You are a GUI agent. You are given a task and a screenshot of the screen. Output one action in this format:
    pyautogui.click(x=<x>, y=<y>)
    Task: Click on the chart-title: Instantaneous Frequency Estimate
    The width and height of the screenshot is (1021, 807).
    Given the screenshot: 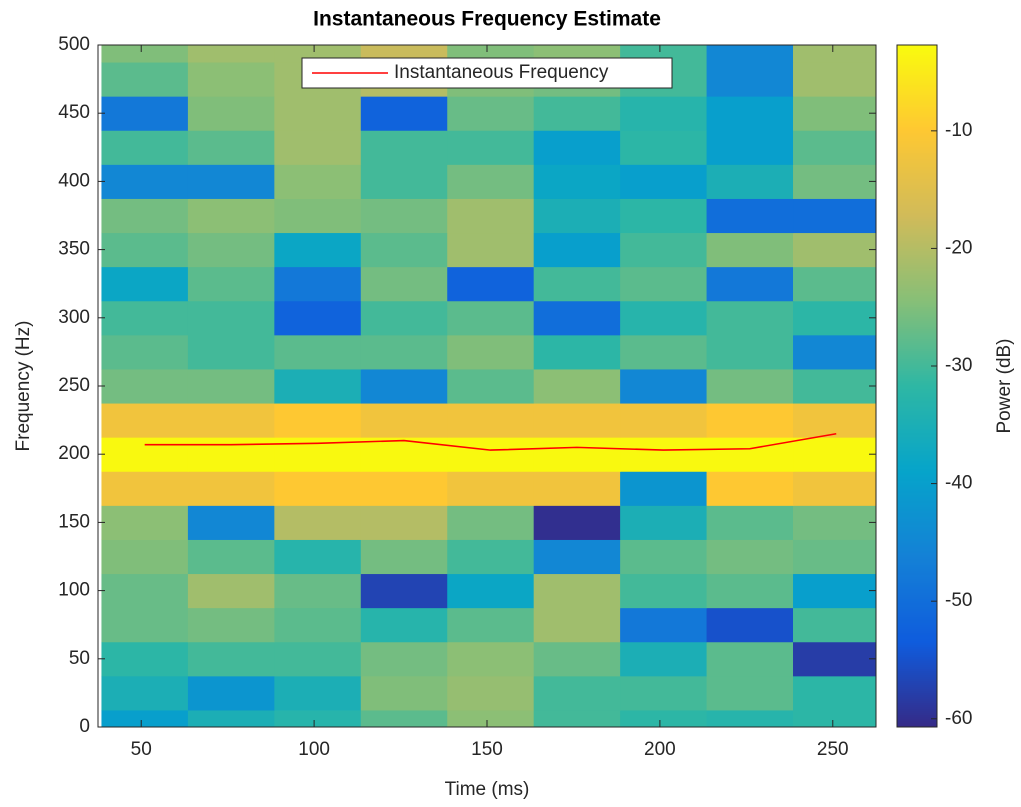 What is the action you would take?
    pyautogui.click(x=487, y=19)
    